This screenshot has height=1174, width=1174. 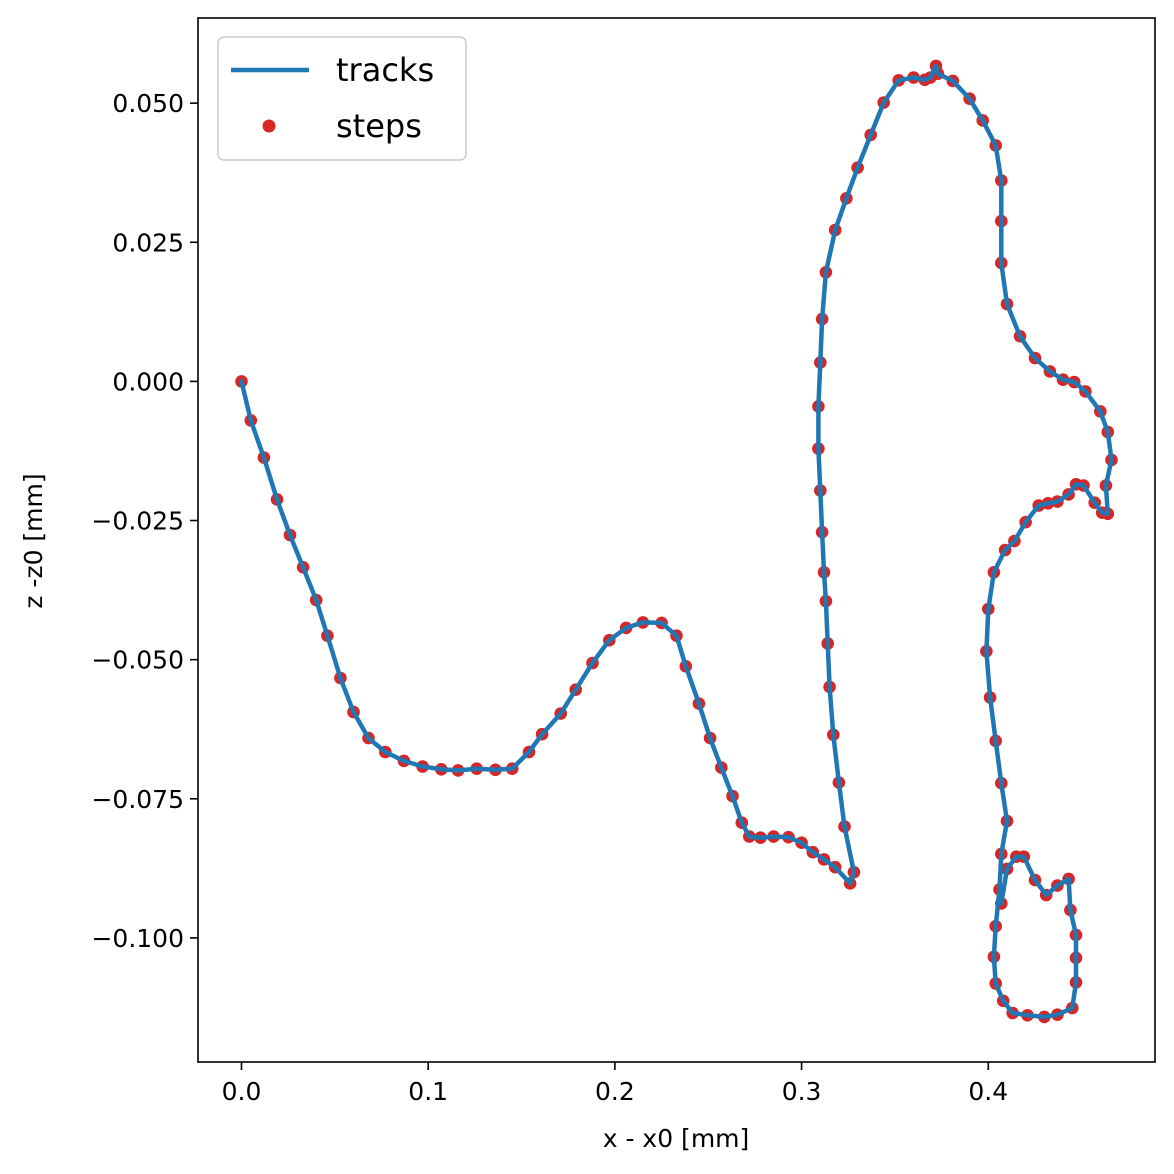 I want to click on x-tick-label: 0.4, so click(x=988, y=1091).